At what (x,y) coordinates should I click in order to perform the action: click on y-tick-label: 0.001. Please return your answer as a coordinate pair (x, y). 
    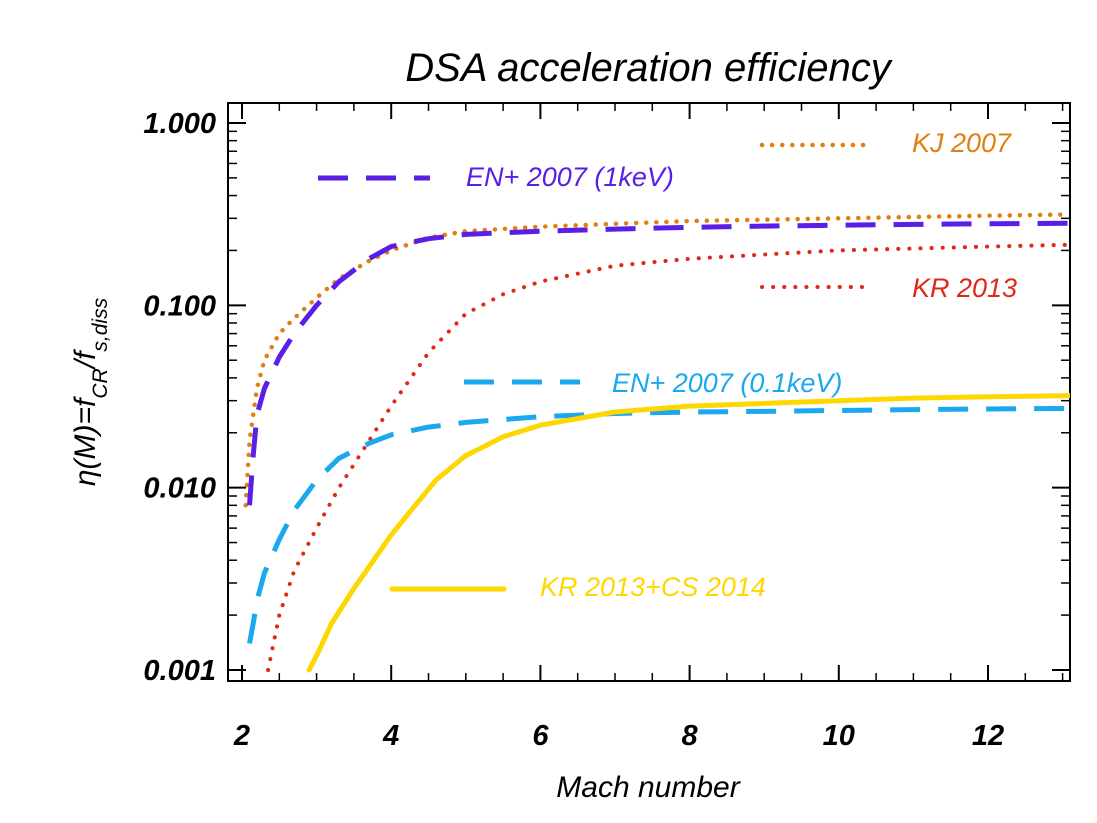
    Looking at the image, I should click on (179, 671).